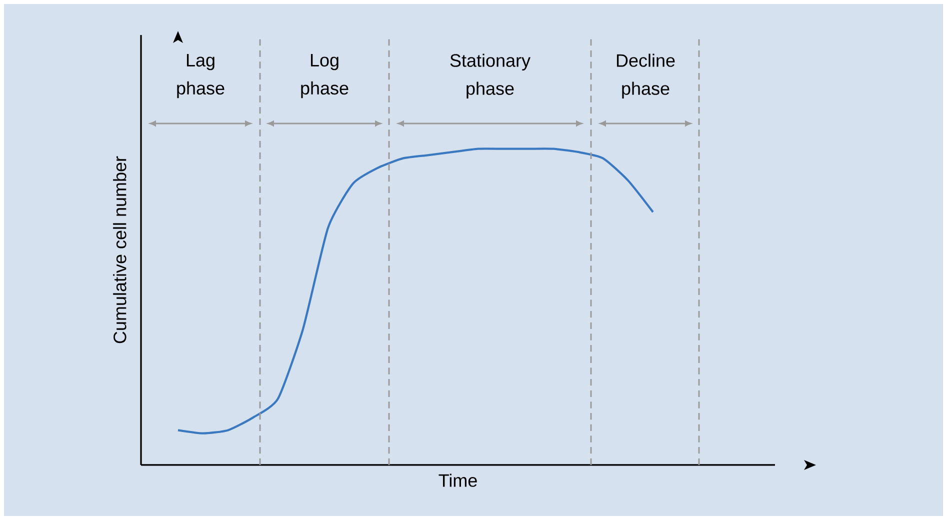  Describe the element at coordinates (490, 76) in the screenshot. I see `text: Stationary phase` at that location.